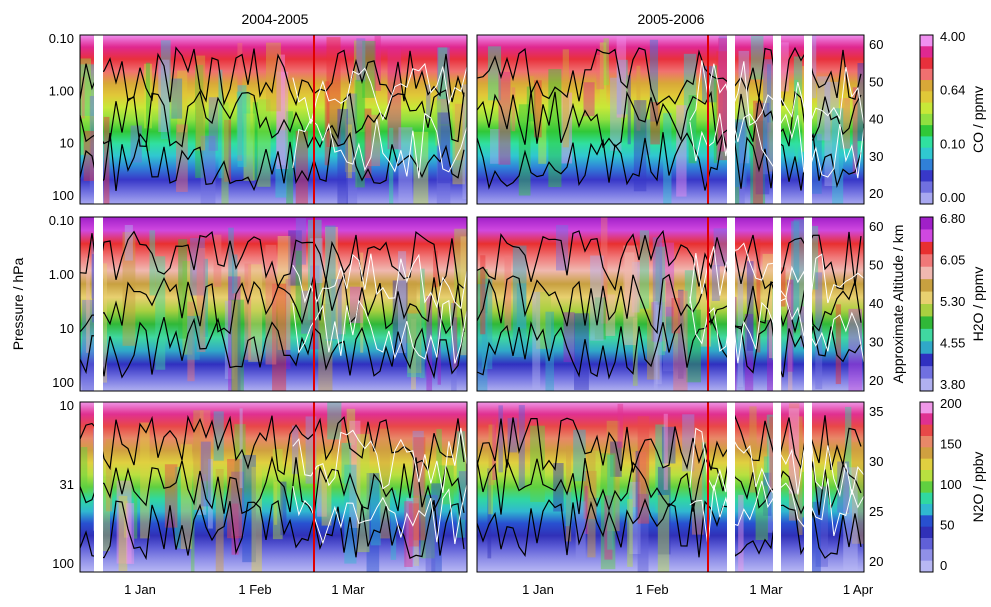 This screenshot has height=607, width=991. What do you see at coordinates (876, 303) in the screenshot?
I see `altitude-tick-label: 40` at bounding box center [876, 303].